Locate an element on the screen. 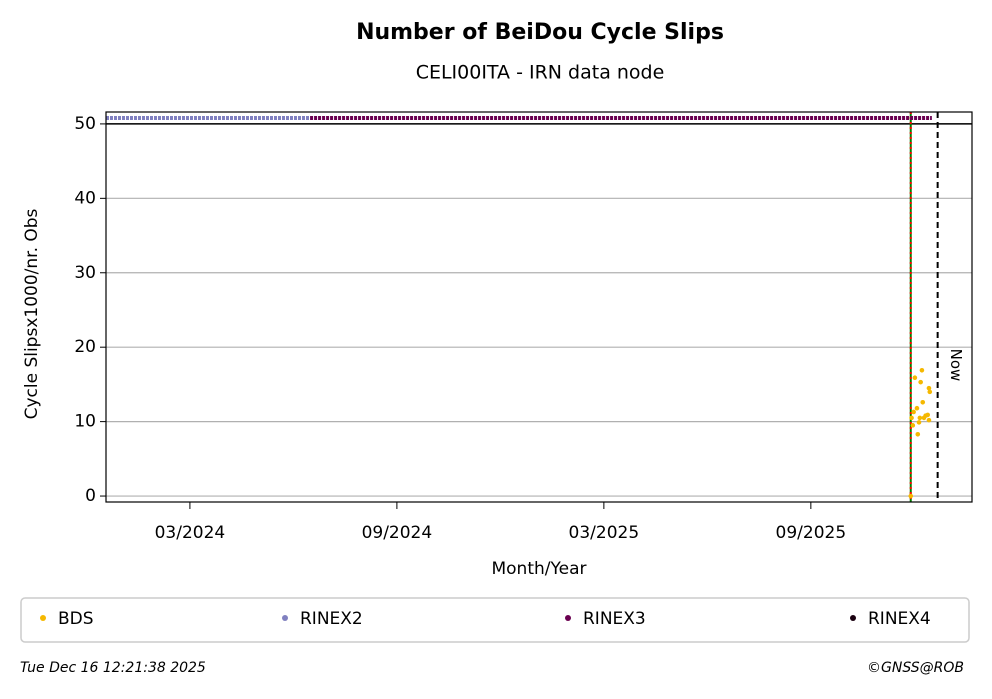  legend-label: RINEX3 is located at coordinates (614, 619).